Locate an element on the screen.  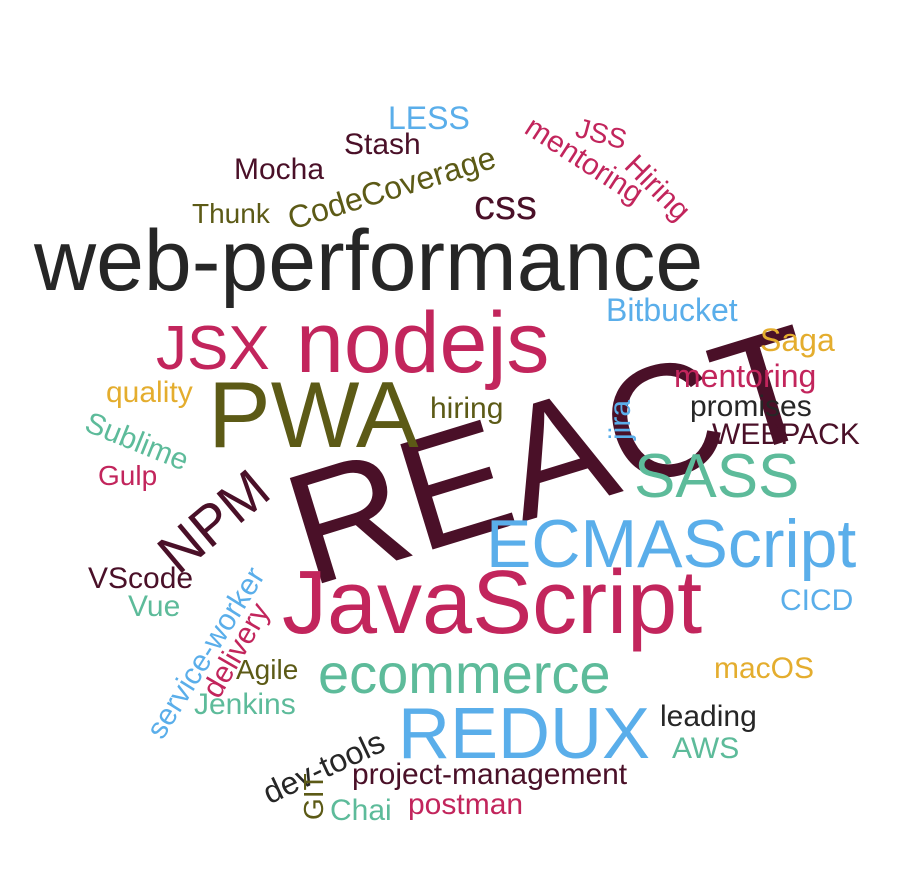
word-saga: Saga is located at coordinates (797, 340).